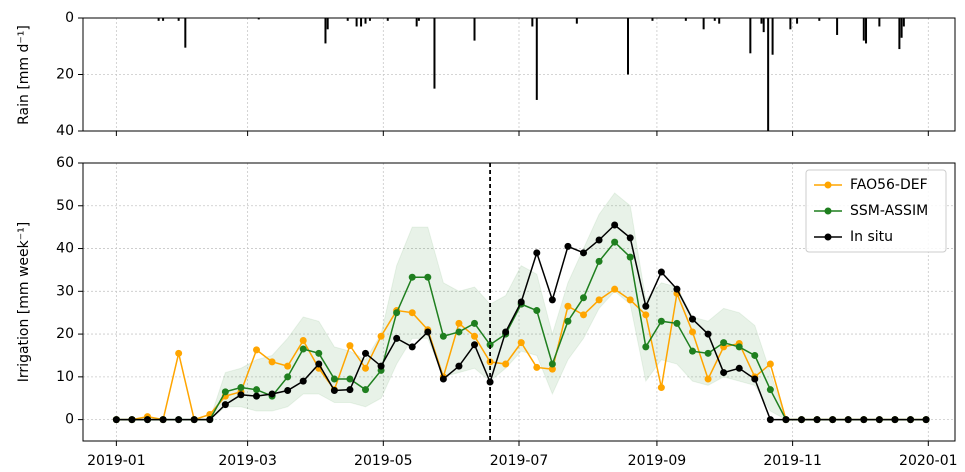  I want to click on x-tick-label: 2019-01, so click(116, 461).